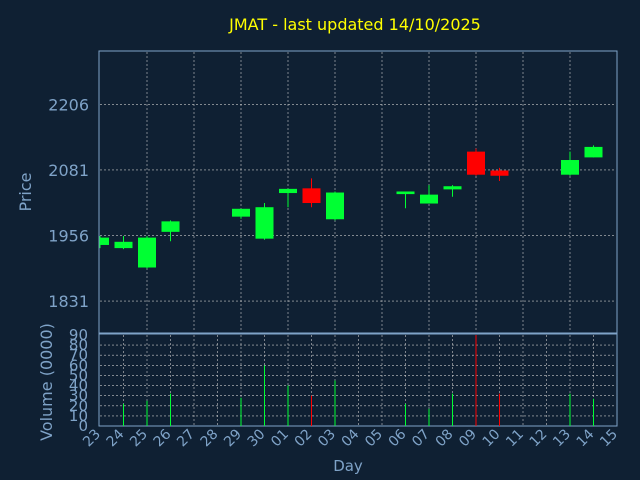  I want to click on price-tick-label: 2206, so click(68, 104).